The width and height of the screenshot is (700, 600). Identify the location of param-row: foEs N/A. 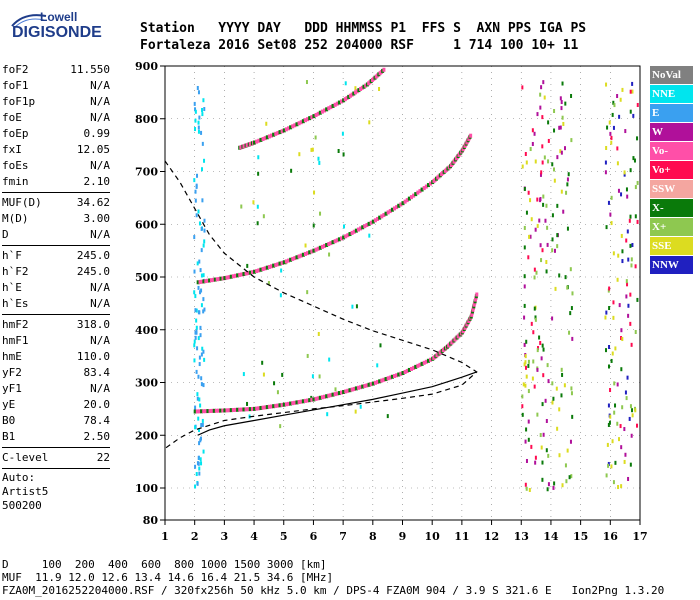
(56, 166).